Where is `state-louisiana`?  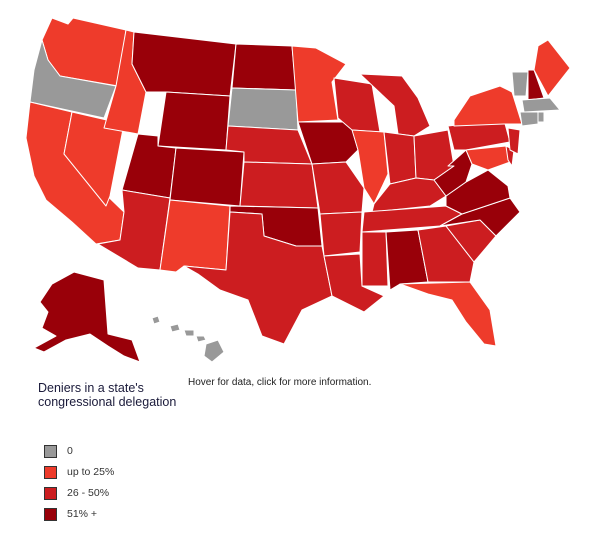 state-louisiana is located at coordinates (354, 283).